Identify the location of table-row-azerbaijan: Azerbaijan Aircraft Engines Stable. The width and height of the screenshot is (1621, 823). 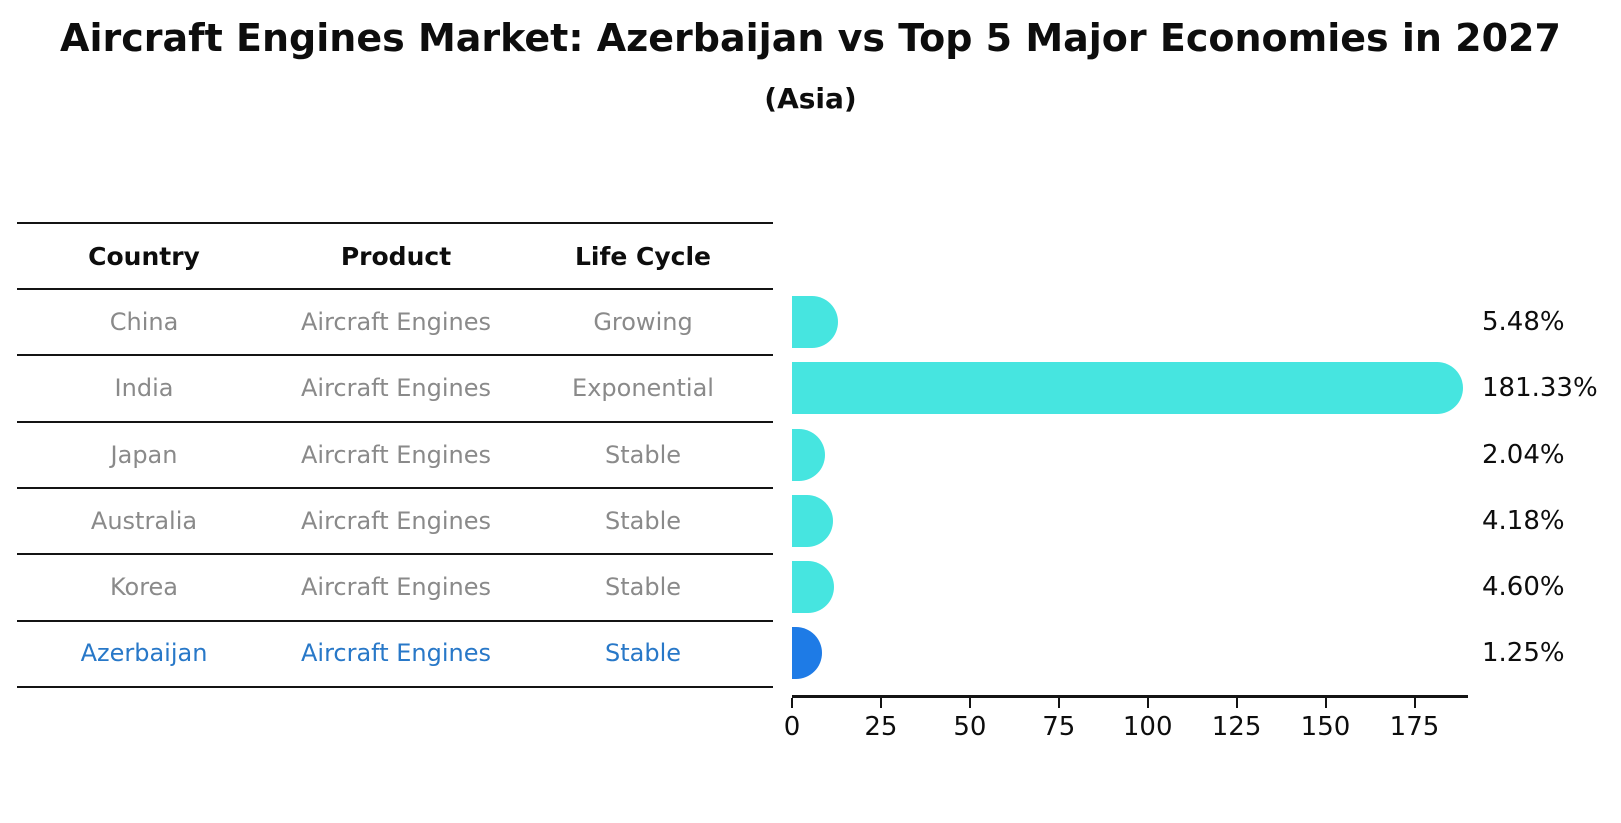
(395, 653).